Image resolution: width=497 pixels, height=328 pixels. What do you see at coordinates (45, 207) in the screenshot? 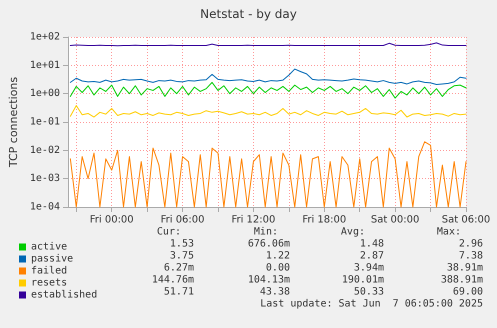
I see `y-tick-label: 1e-04` at bounding box center [45, 207].